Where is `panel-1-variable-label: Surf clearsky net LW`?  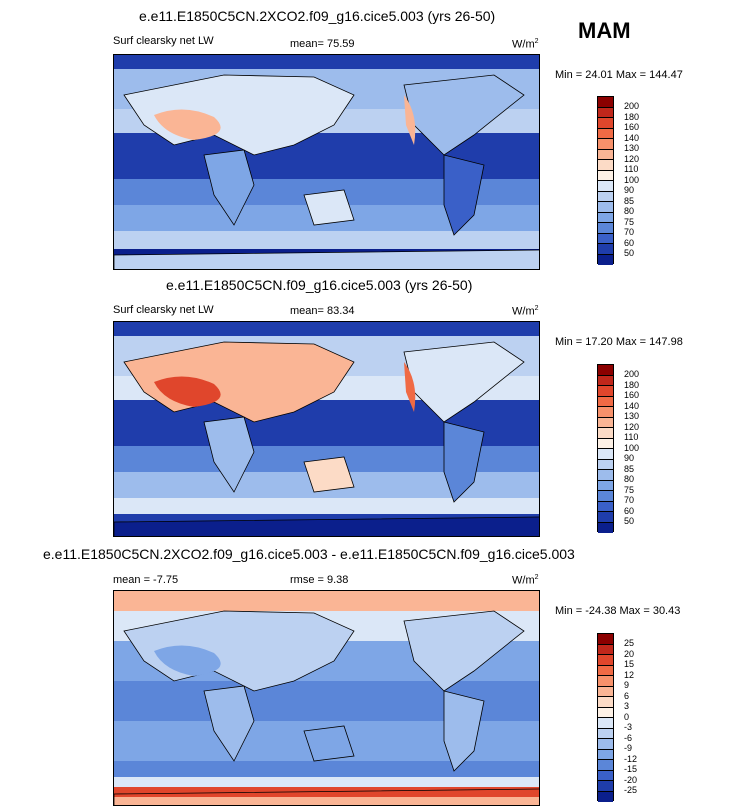
panel-1-variable-label: Surf clearsky net LW is located at coordinates (163, 41).